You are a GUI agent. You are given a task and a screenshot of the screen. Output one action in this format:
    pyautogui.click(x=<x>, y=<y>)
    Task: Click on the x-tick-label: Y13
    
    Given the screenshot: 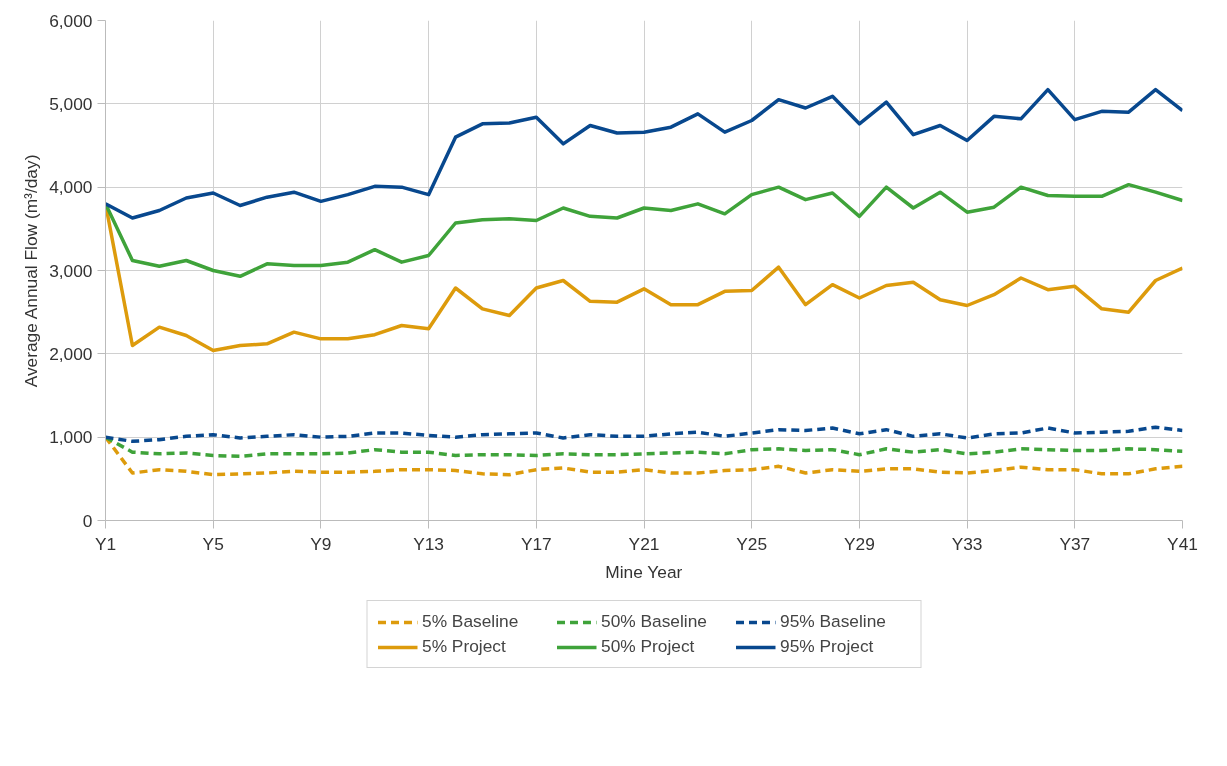 What is the action you would take?
    pyautogui.click(x=429, y=543)
    